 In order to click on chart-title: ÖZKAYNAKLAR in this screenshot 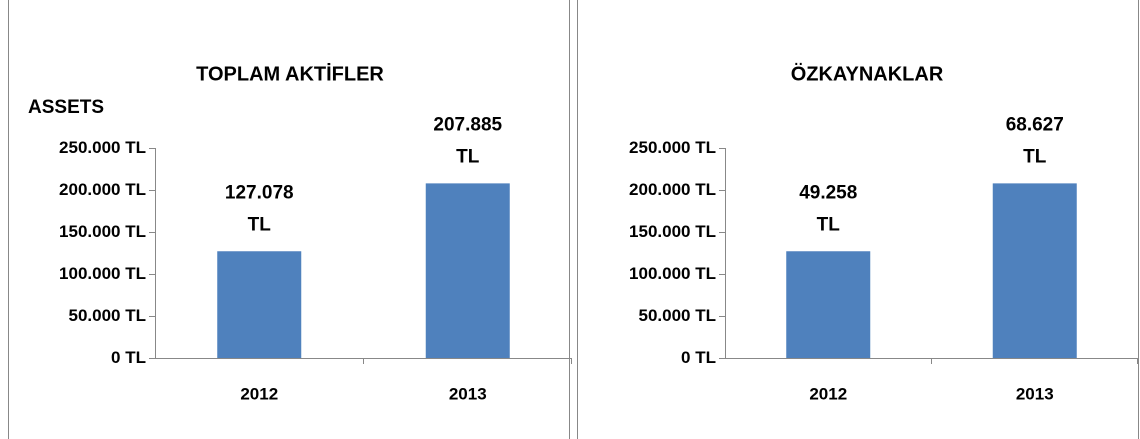, I will do `click(867, 73)`.